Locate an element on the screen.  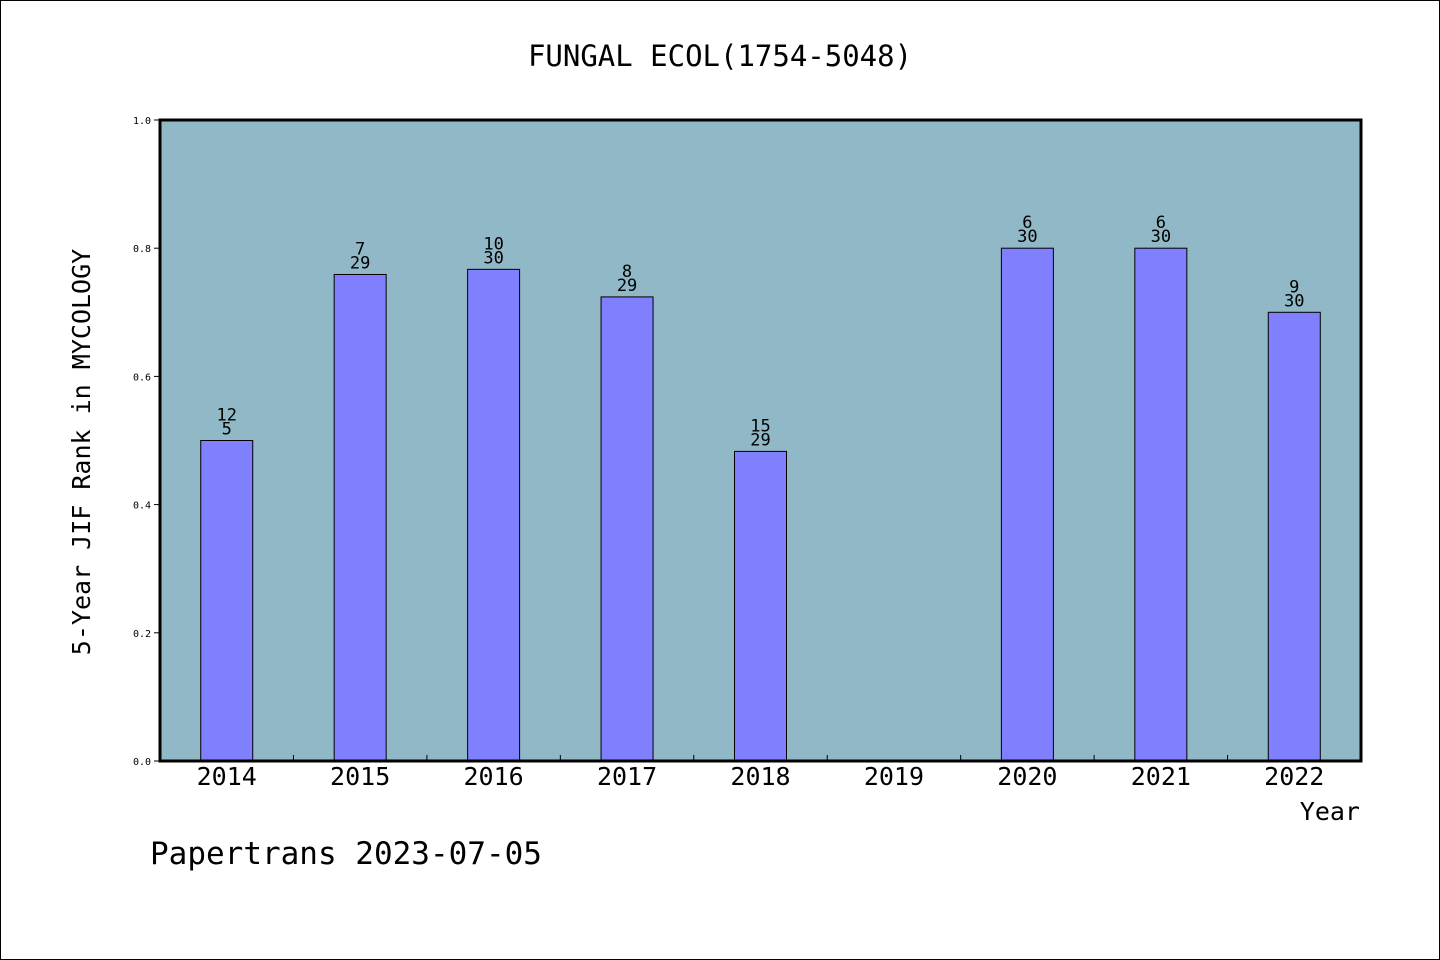
x-tick-label: 2017 is located at coordinates (627, 776).